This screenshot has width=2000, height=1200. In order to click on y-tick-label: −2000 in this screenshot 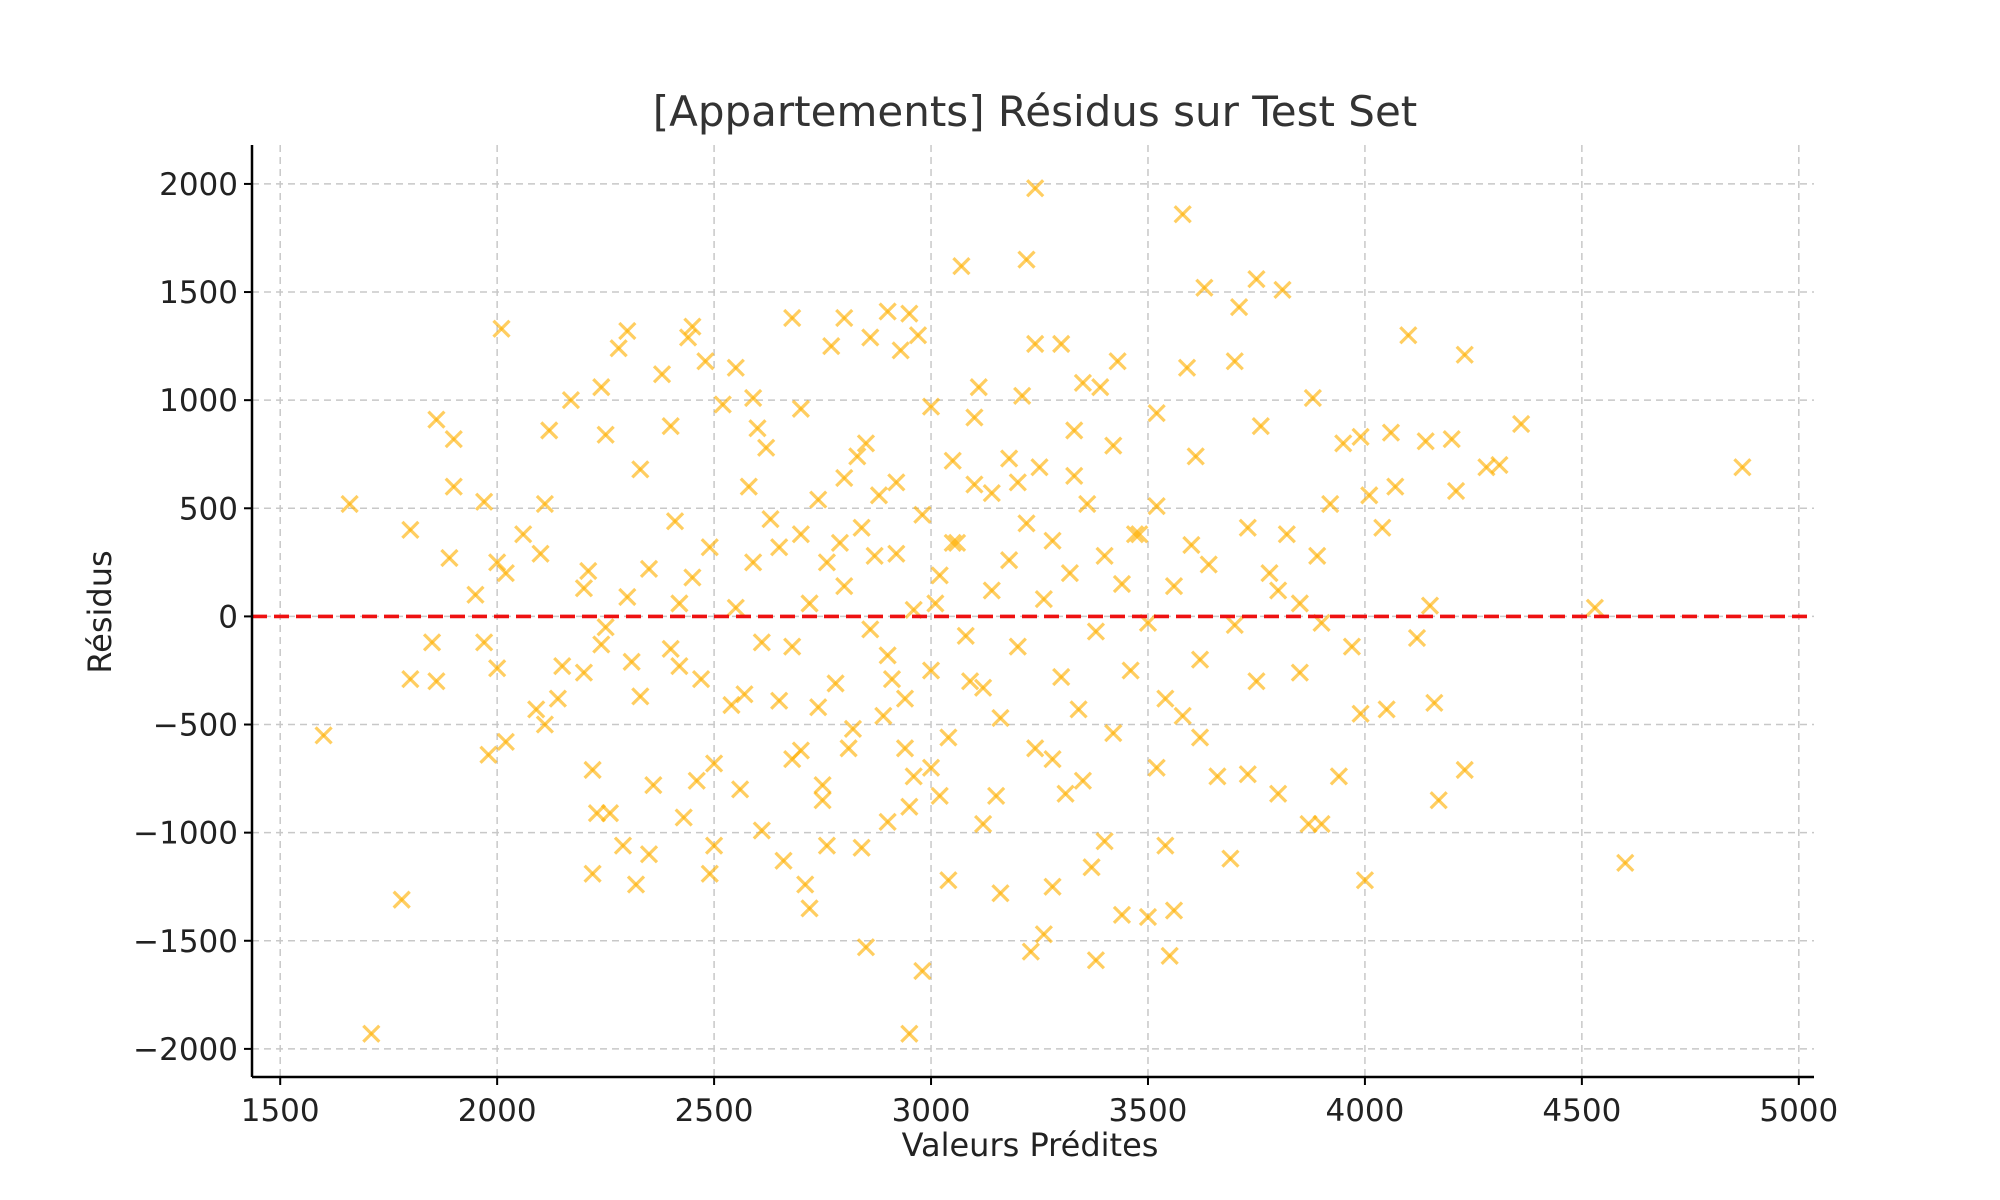, I will do `click(185, 1050)`.